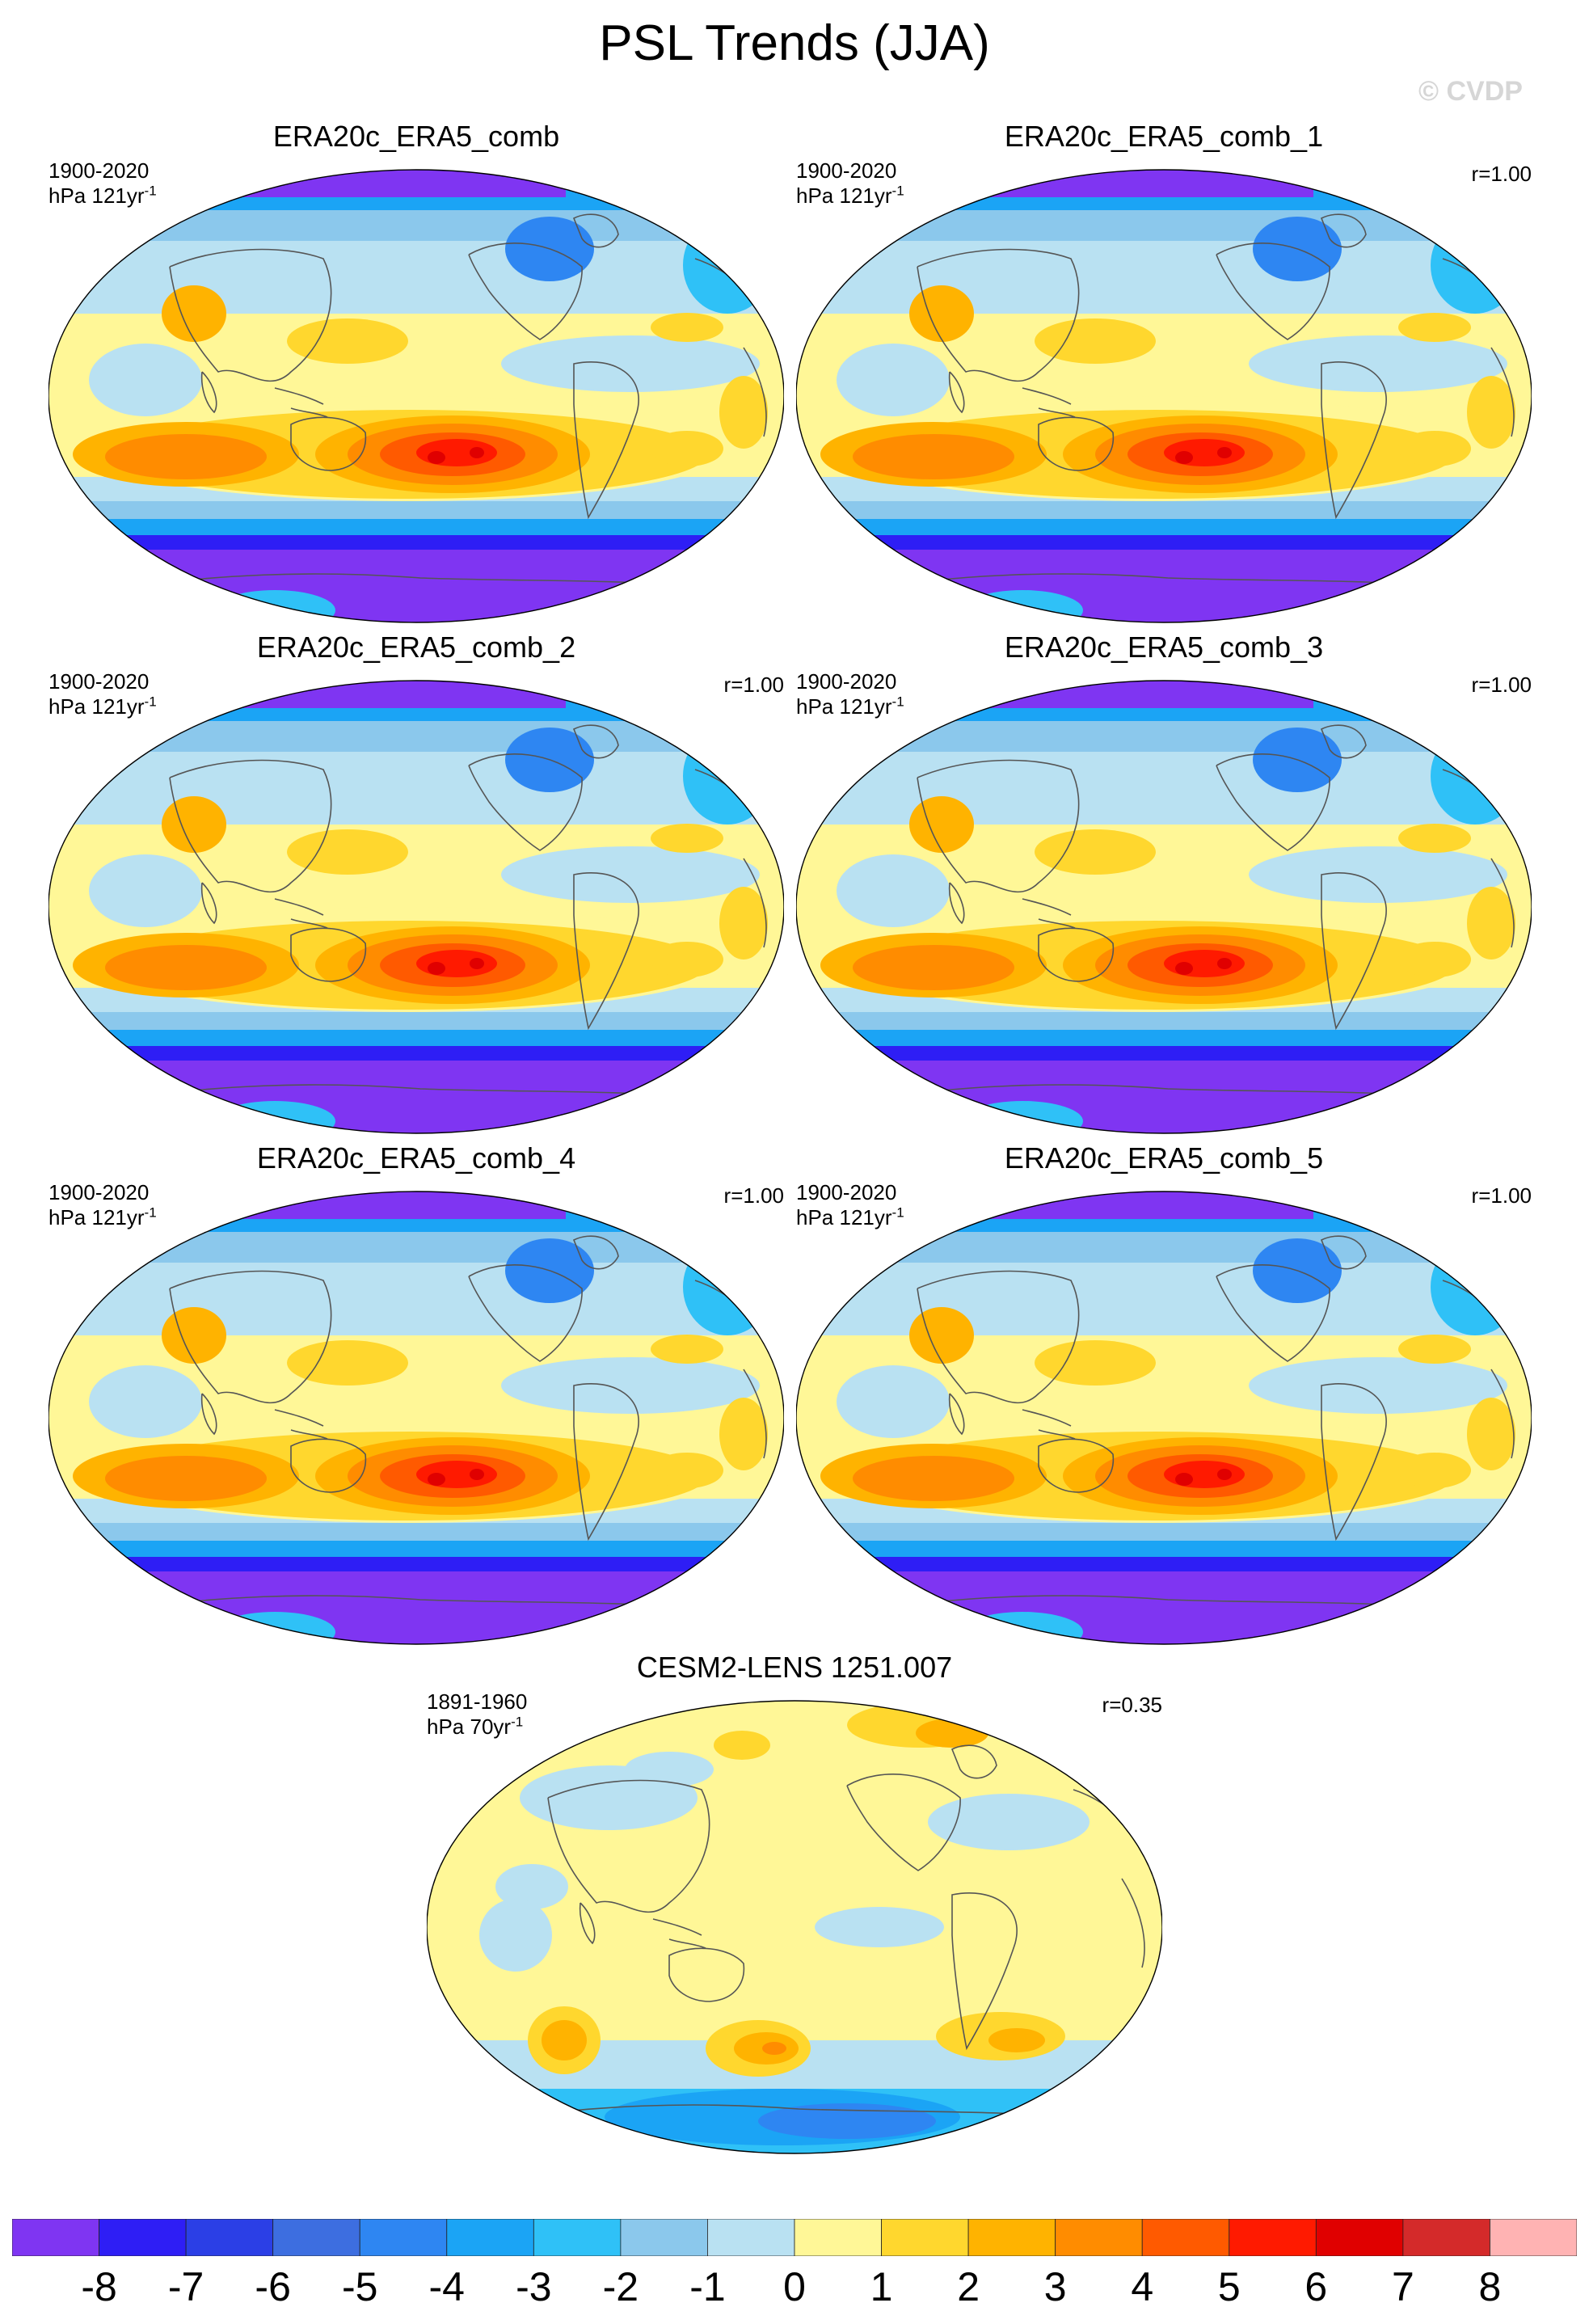 This screenshot has height=2324, width=1589. Describe the element at coordinates (359, 2286) in the screenshot. I see `colorbar-tick-label: -5` at that location.